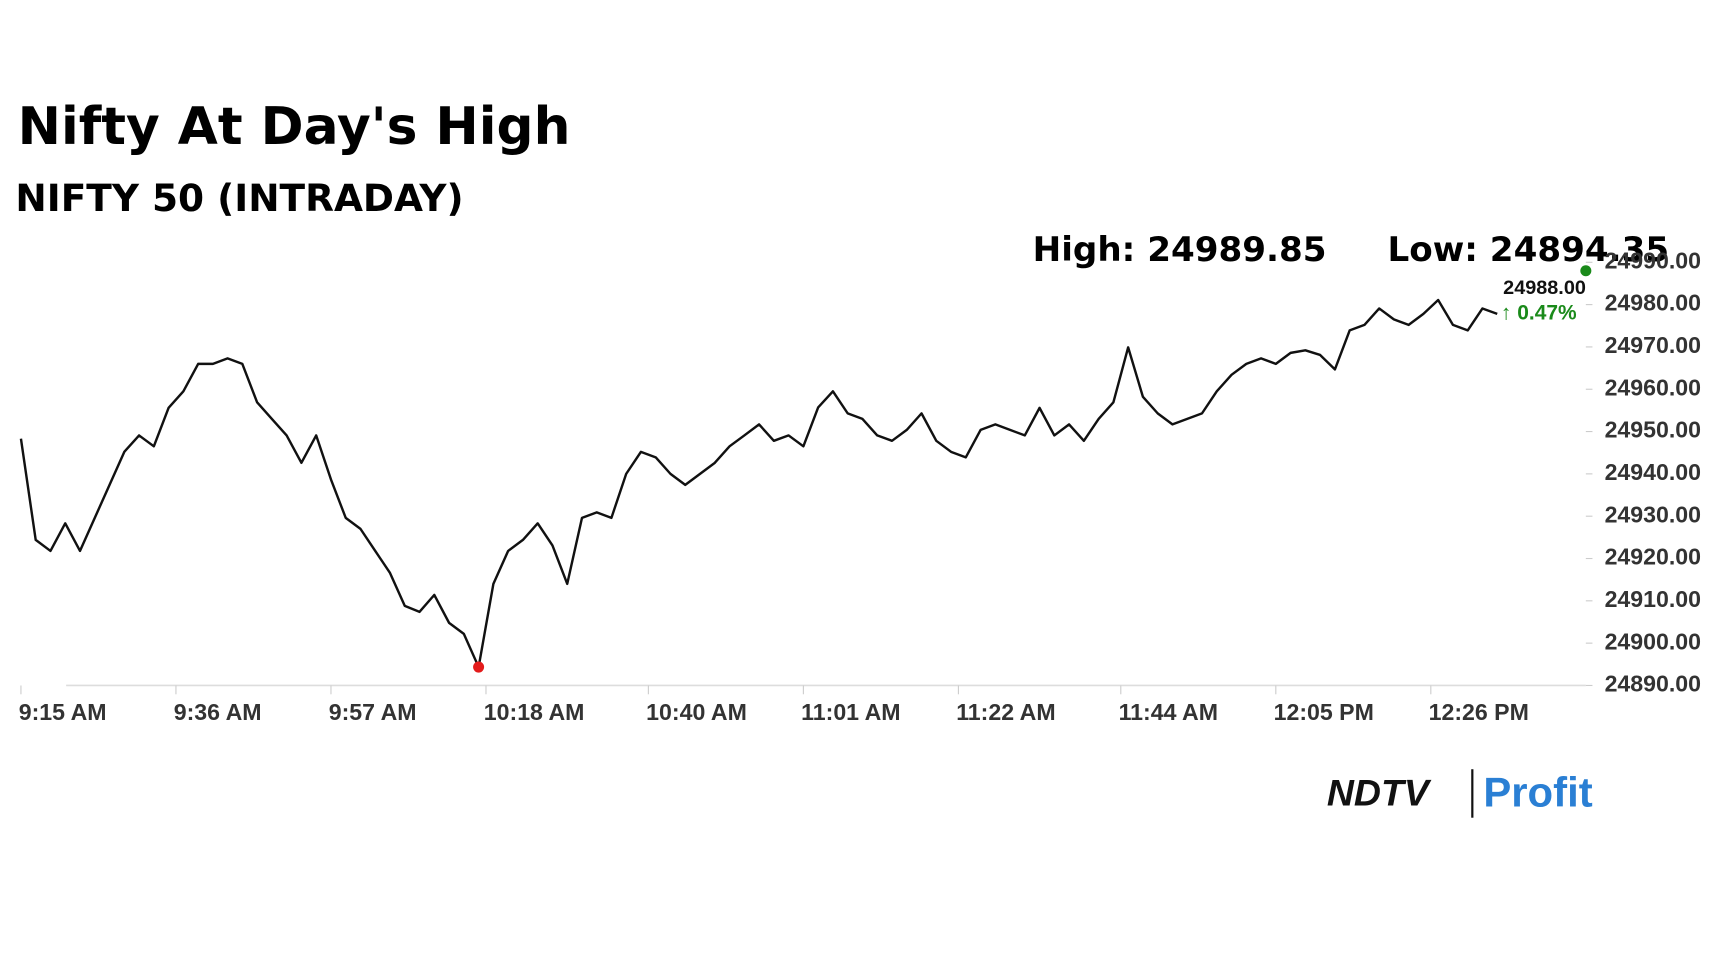 The image size is (1728, 977). I want to click on y-tick-label: 24980.00, so click(1653, 303).